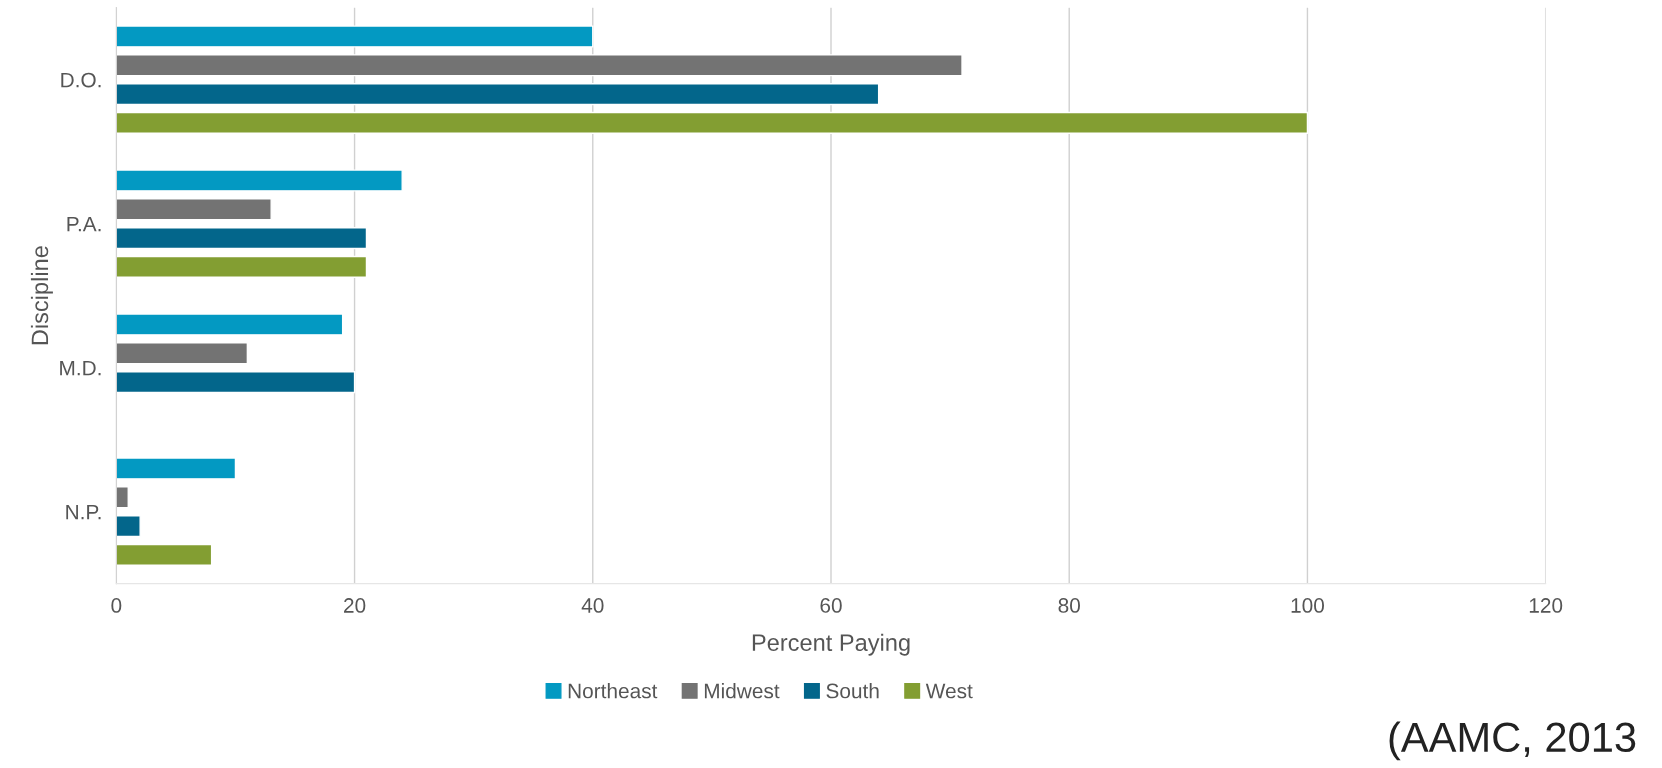  Describe the element at coordinates (742, 691) in the screenshot. I see `legend-label: Midwest` at that location.